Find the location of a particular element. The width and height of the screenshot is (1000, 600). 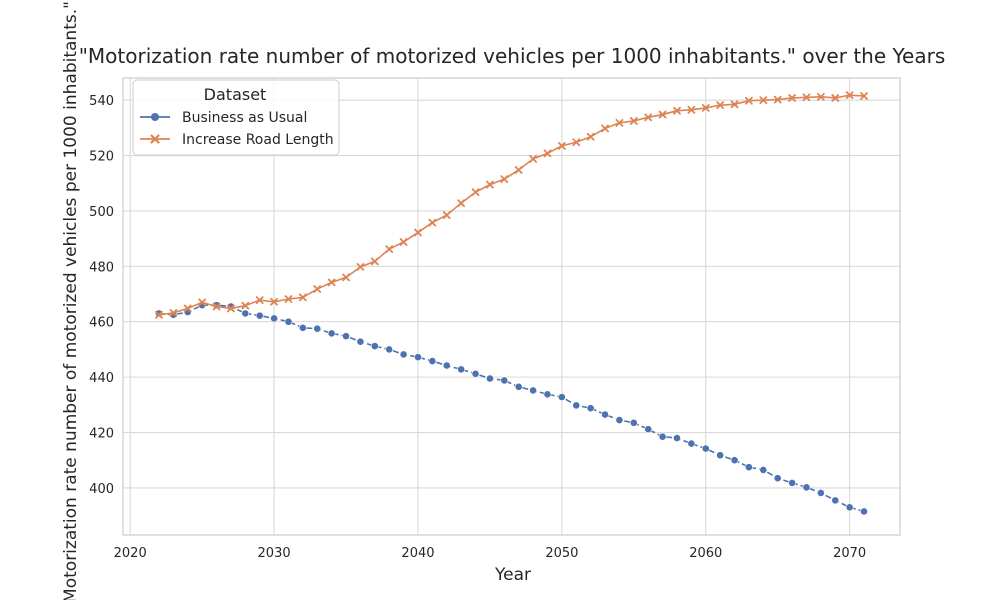

point-business-as-usual-2042 is located at coordinates (446, 365).